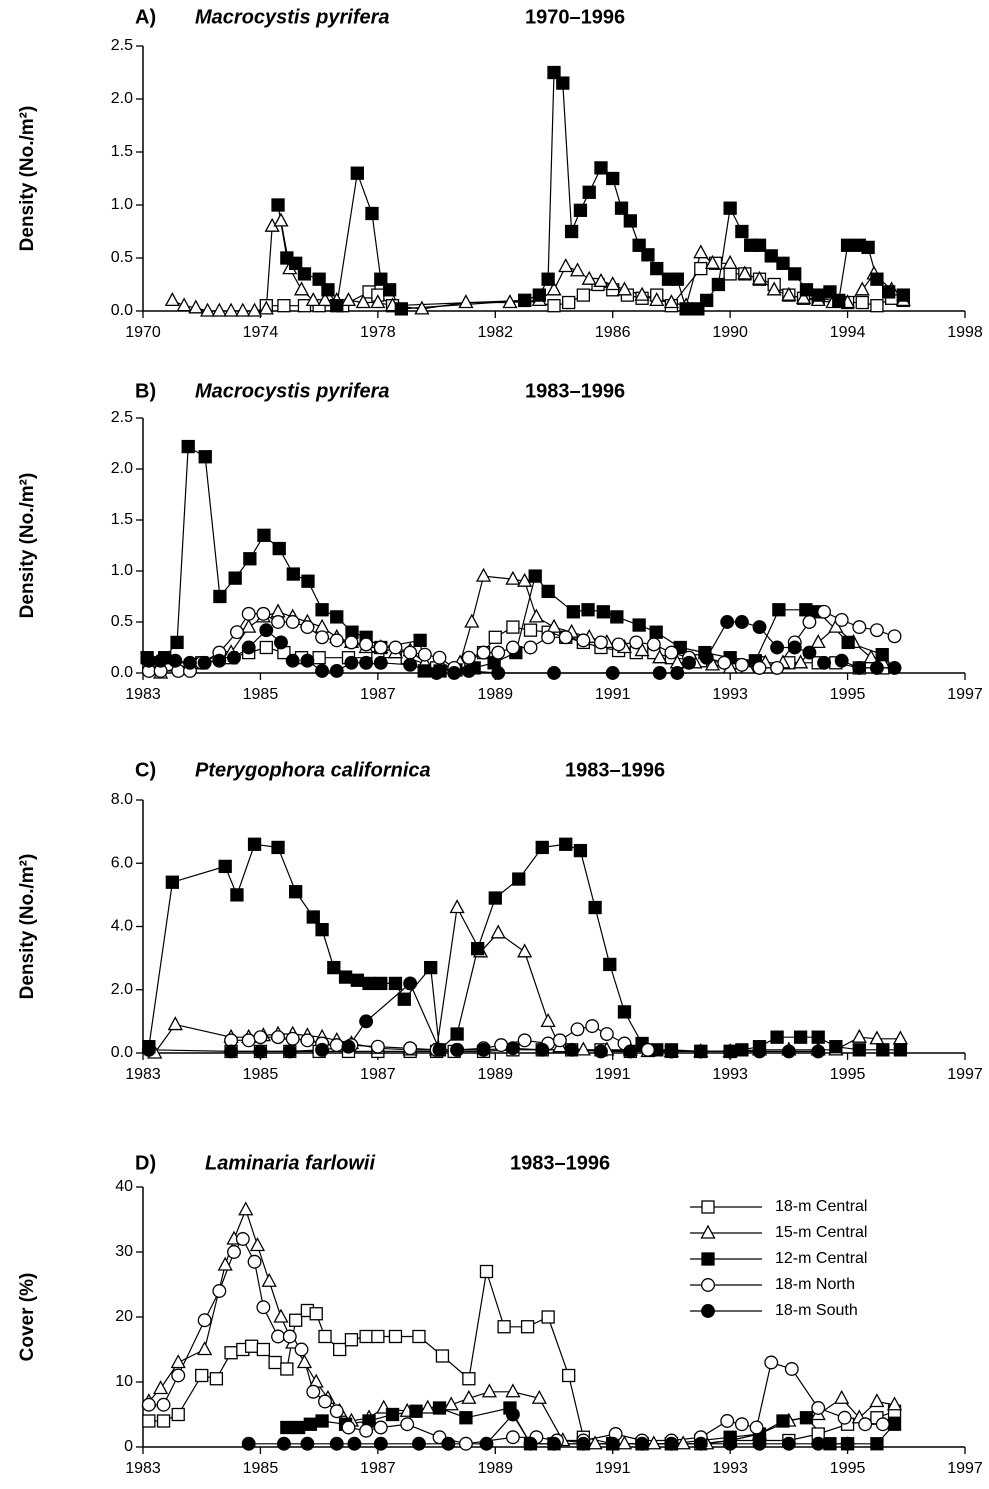 The width and height of the screenshot is (989, 1489). Describe the element at coordinates (261, 1468) in the screenshot. I see `x-tick-label: 1985` at that location.